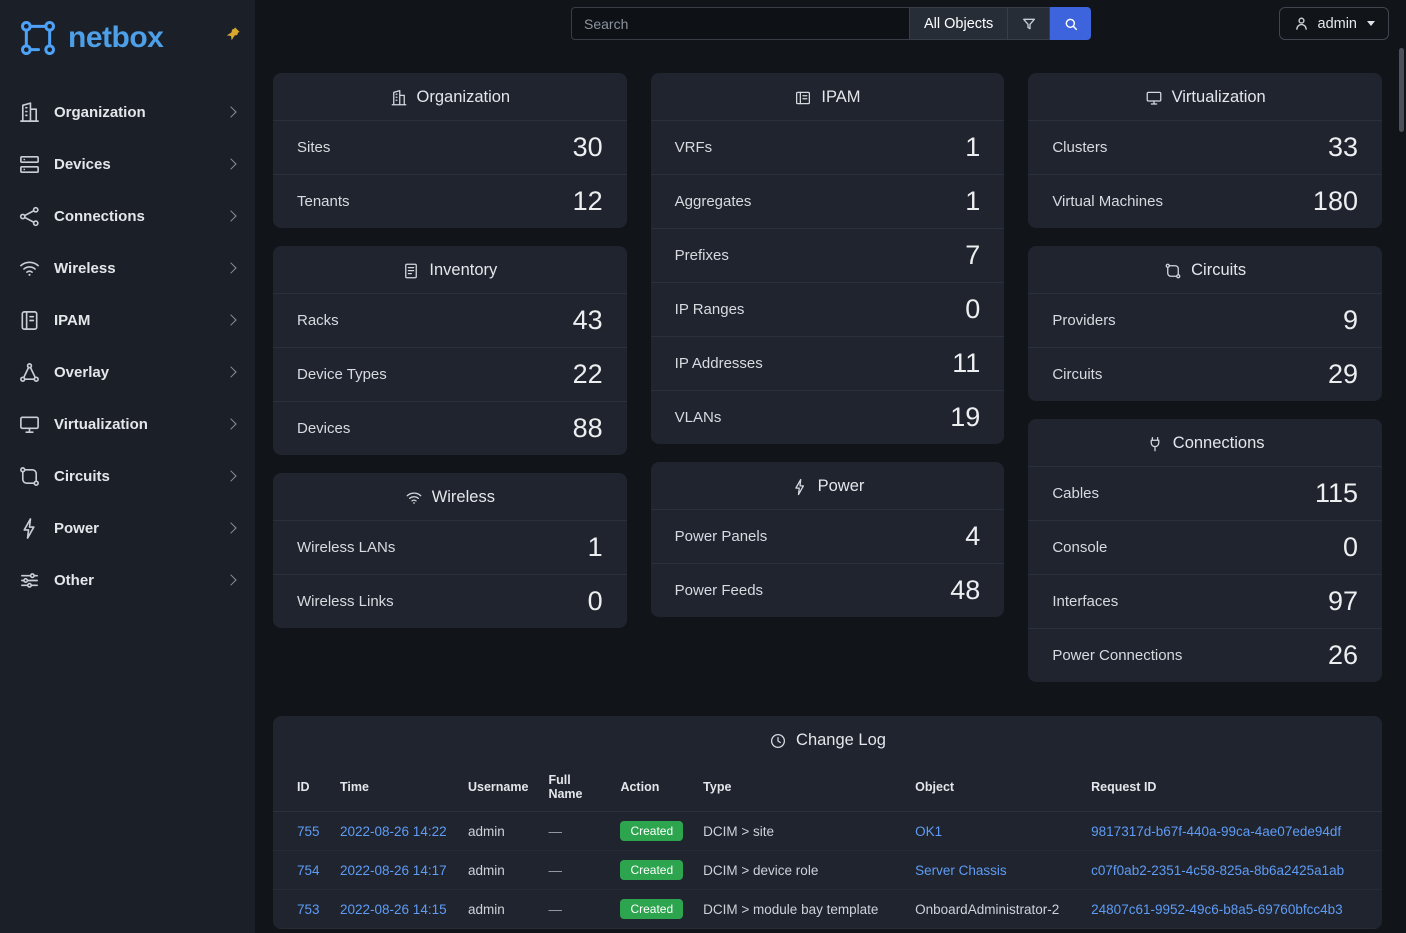 Image resolution: width=1406 pixels, height=933 pixels. I want to click on stat-row-wireless-lans: Wireless LANs 1, so click(450, 547).